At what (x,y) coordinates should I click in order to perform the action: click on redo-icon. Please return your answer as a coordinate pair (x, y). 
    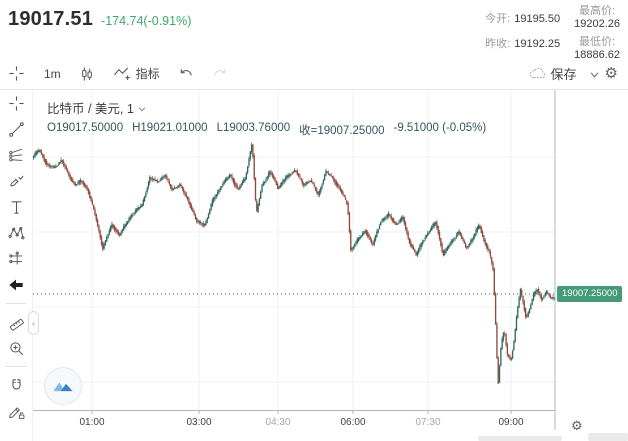
    Looking at the image, I should click on (220, 74).